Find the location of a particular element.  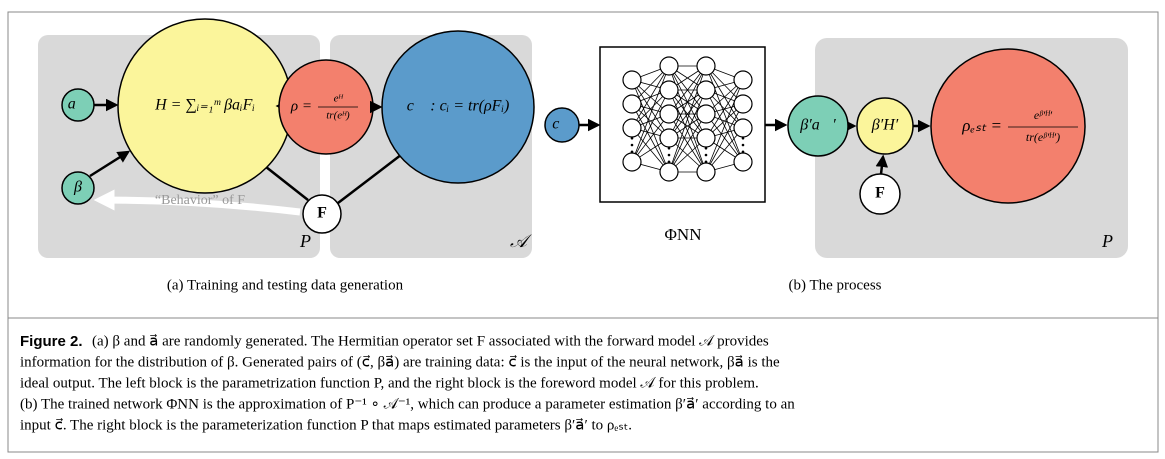

node-a is located at coordinates (78, 105).